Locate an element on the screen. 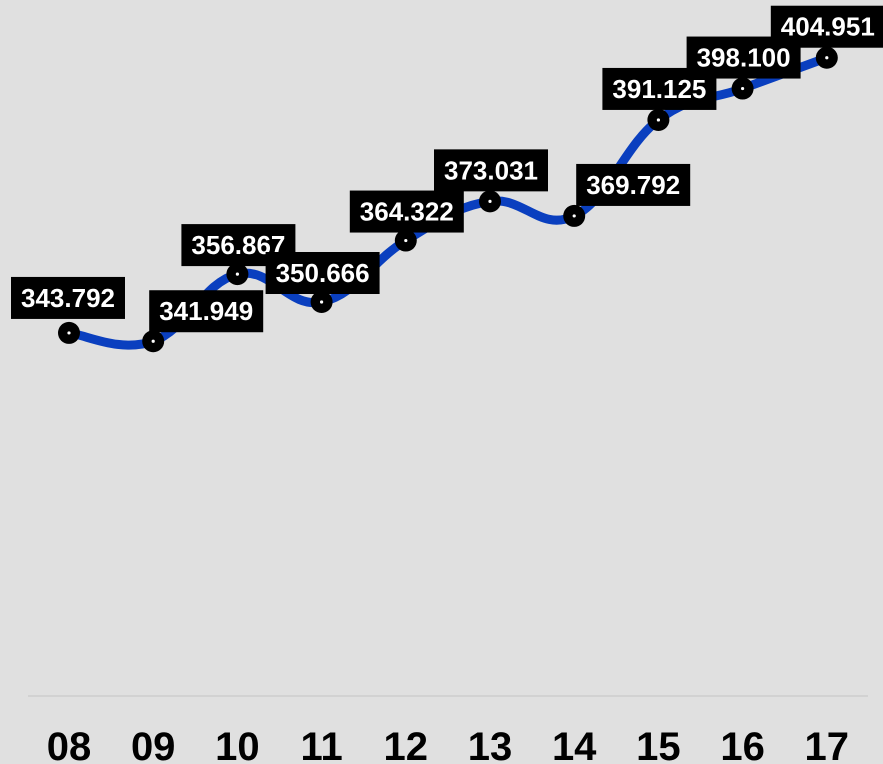 The height and width of the screenshot is (764, 883). x-tick-label-10: 10 is located at coordinates (237, 744).